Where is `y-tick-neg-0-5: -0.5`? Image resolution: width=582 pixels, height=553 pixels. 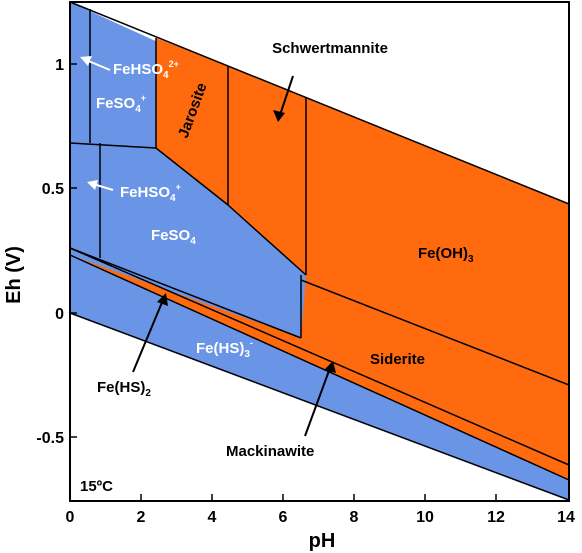
y-tick-neg-0-5: -0.5 is located at coordinates (50, 438).